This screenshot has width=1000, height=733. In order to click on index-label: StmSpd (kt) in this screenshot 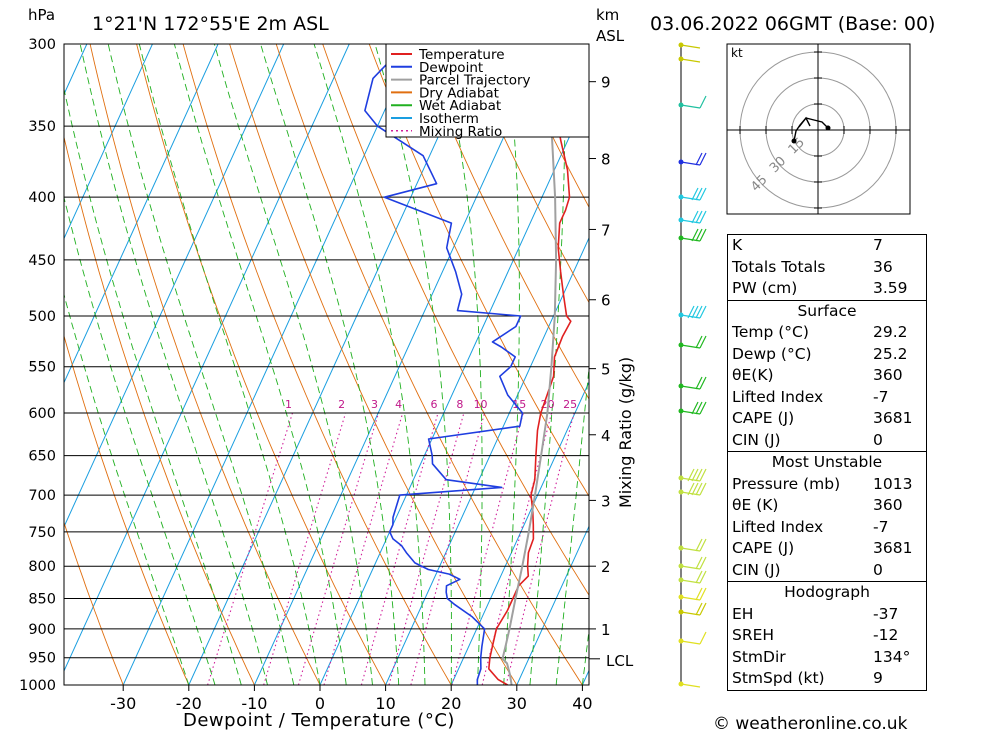, I will do `click(778, 678)`.